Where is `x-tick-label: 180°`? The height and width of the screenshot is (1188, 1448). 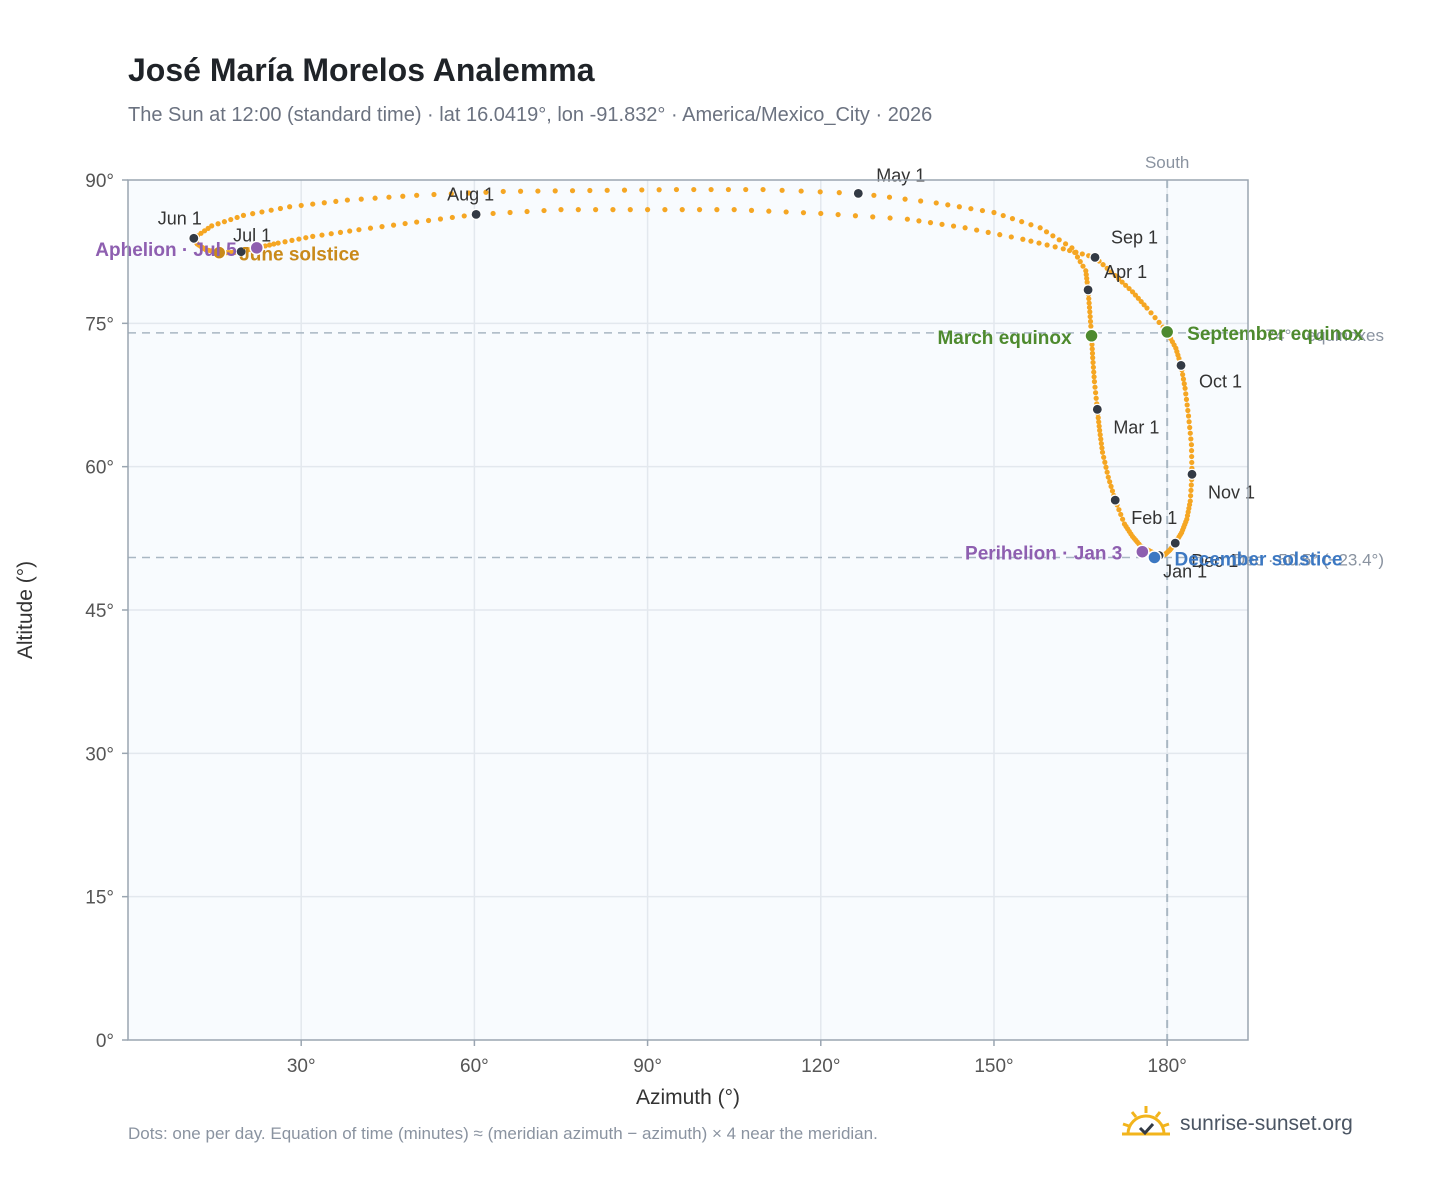 x-tick-label: 180° is located at coordinates (1167, 1066).